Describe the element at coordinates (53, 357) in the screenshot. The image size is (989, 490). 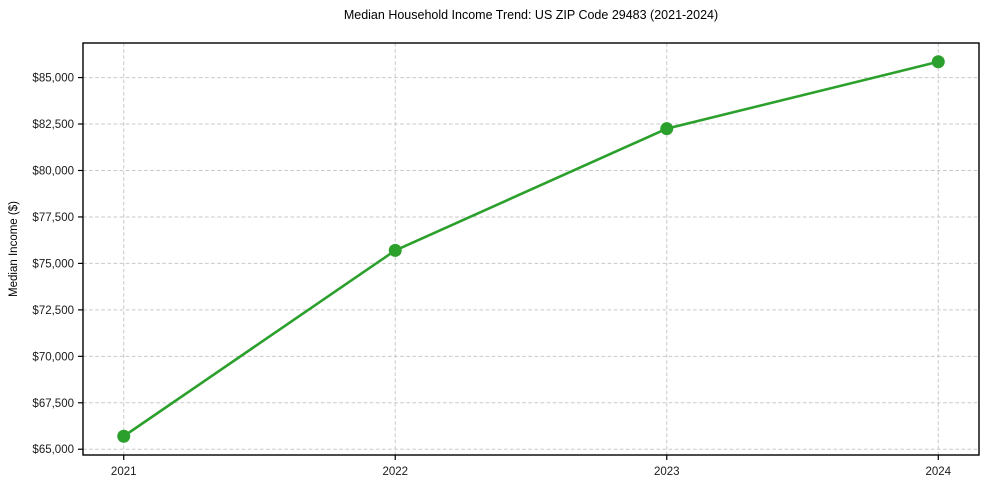
I see `y-tick-label: $70,000` at that location.